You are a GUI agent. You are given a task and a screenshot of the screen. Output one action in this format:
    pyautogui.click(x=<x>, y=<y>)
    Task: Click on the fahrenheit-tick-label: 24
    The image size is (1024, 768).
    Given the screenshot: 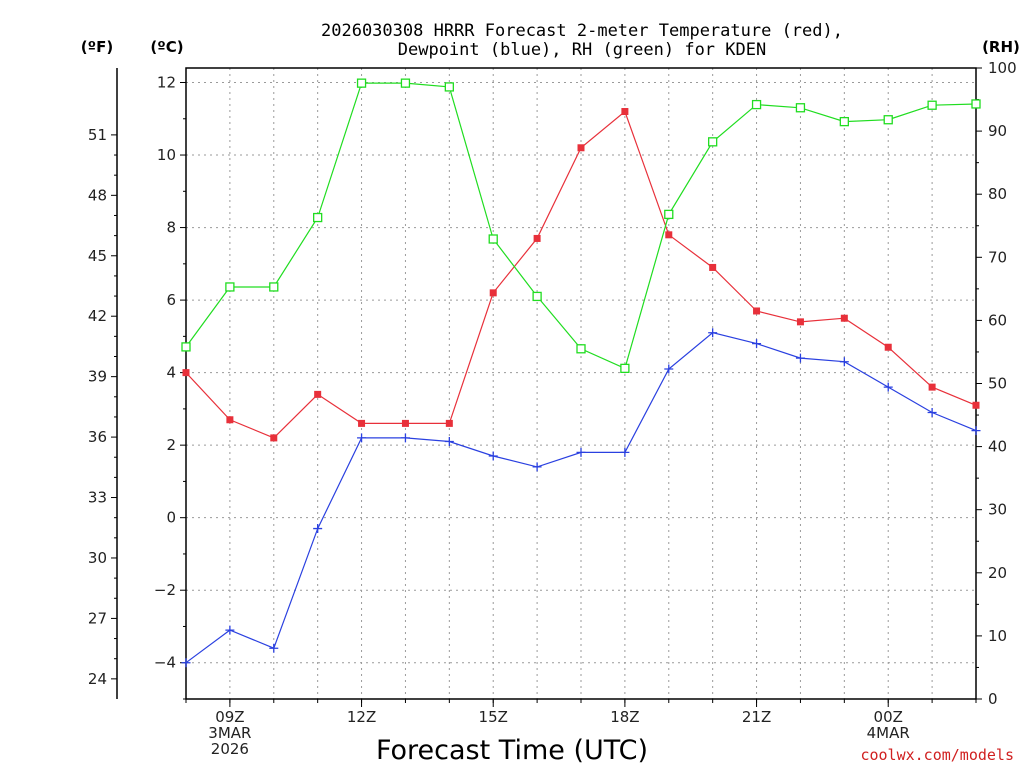 What is the action you would take?
    pyautogui.click(x=97, y=679)
    